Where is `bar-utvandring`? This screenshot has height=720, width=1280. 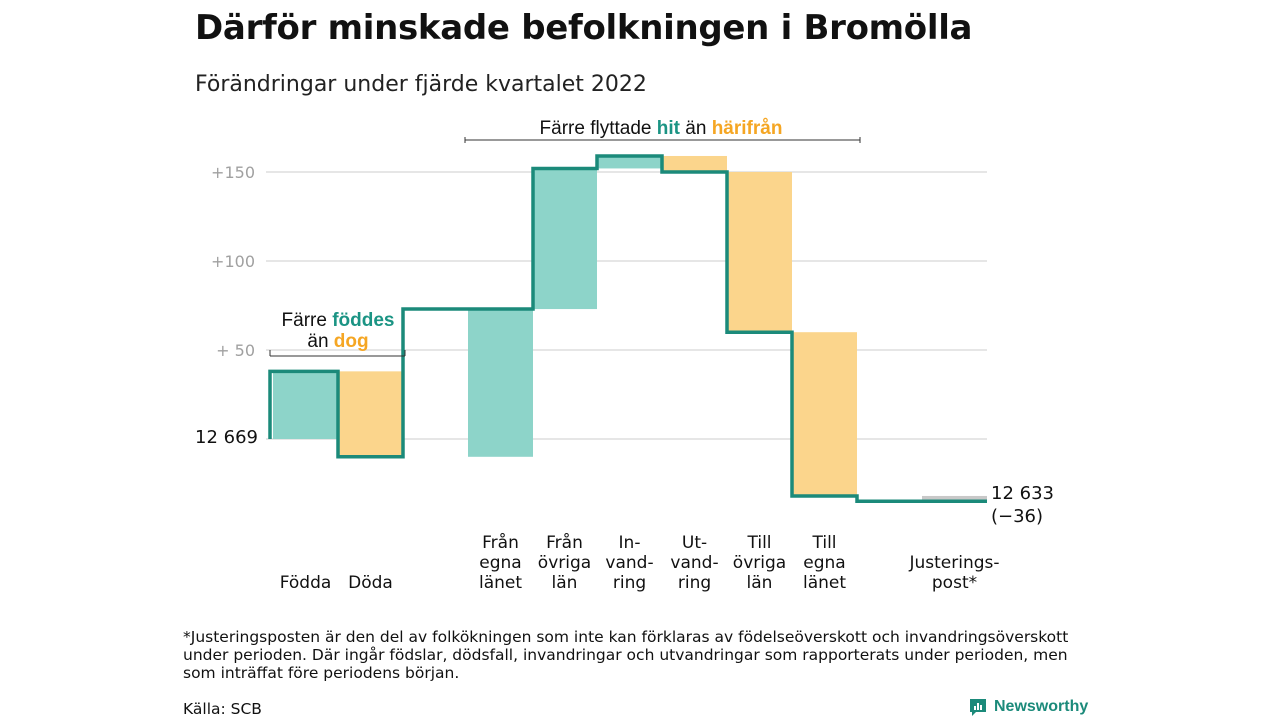 bar-utvandring is located at coordinates (694, 163).